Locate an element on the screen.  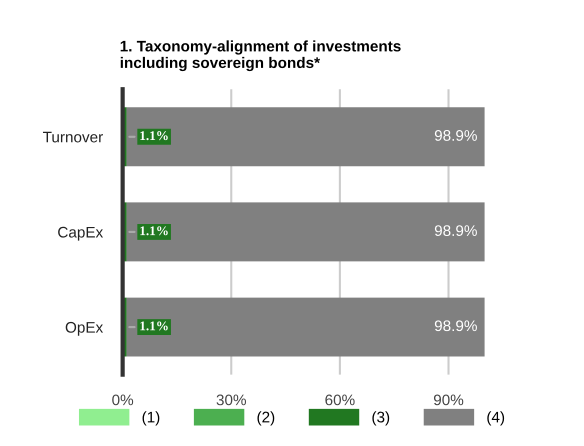
chart-title: 1. Taxonomy-alignment of investments including sovereign bonds* is located at coordinates (260, 56).